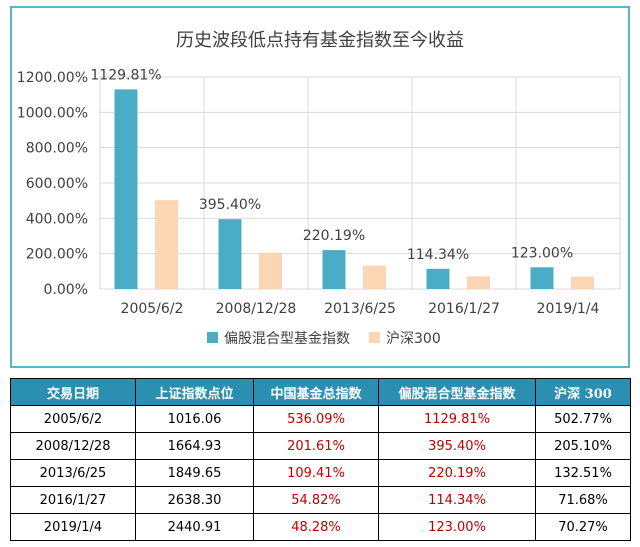  Describe the element at coordinates (413, 339) in the screenshot. I see `legend-label-series2: 沪深300` at that location.